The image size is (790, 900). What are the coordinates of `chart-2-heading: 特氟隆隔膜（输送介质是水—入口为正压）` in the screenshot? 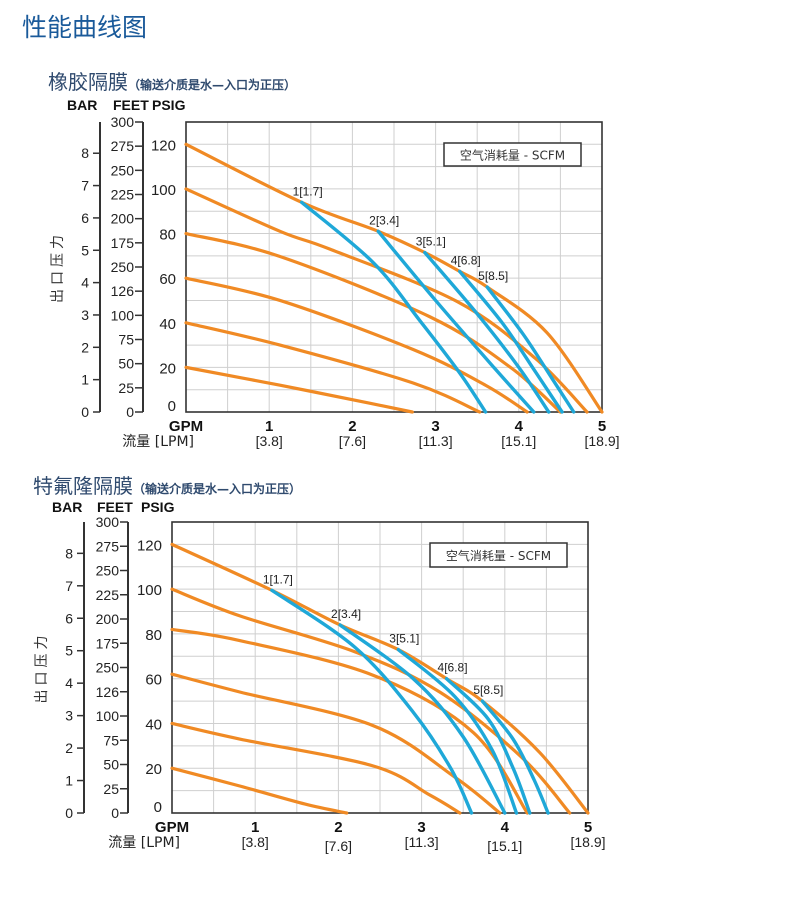 It's located at (167, 484).